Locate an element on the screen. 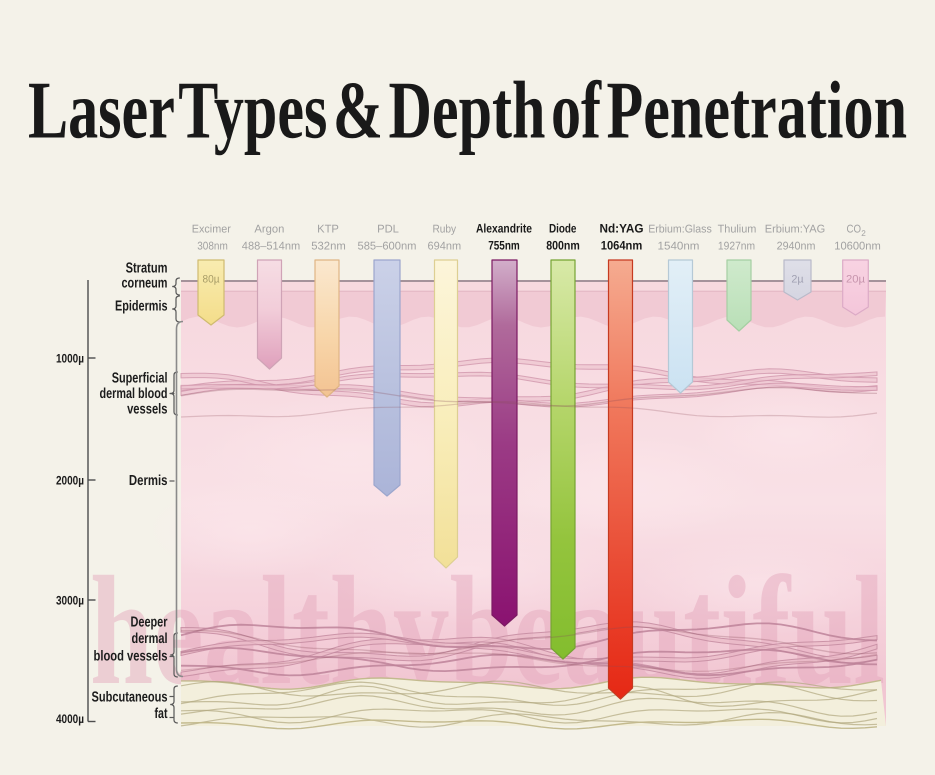  svg-text: 2940nm is located at coordinates (796, 247).